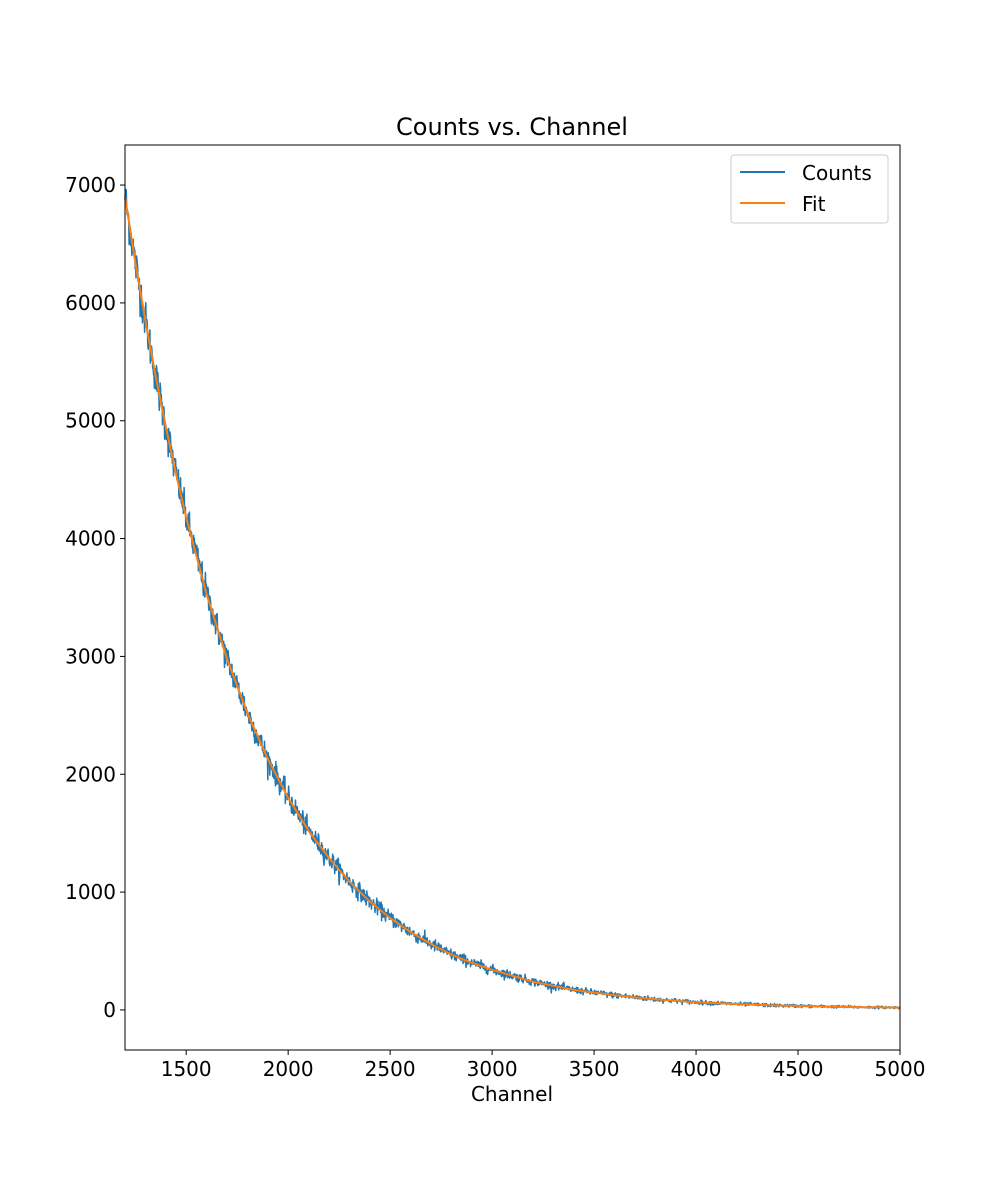  Describe the element at coordinates (90, 303) in the screenshot. I see `y-tick-label: 6000` at that location.